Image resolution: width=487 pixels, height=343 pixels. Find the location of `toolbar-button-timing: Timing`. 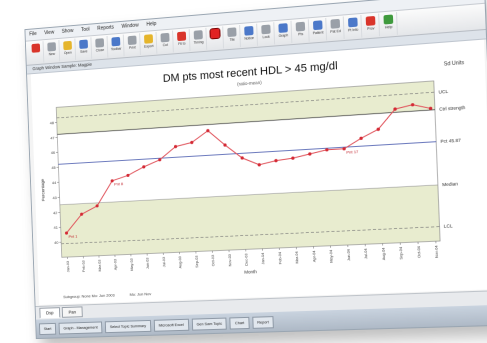

toolbar-button-timing: Timing is located at coordinates (199, 39).